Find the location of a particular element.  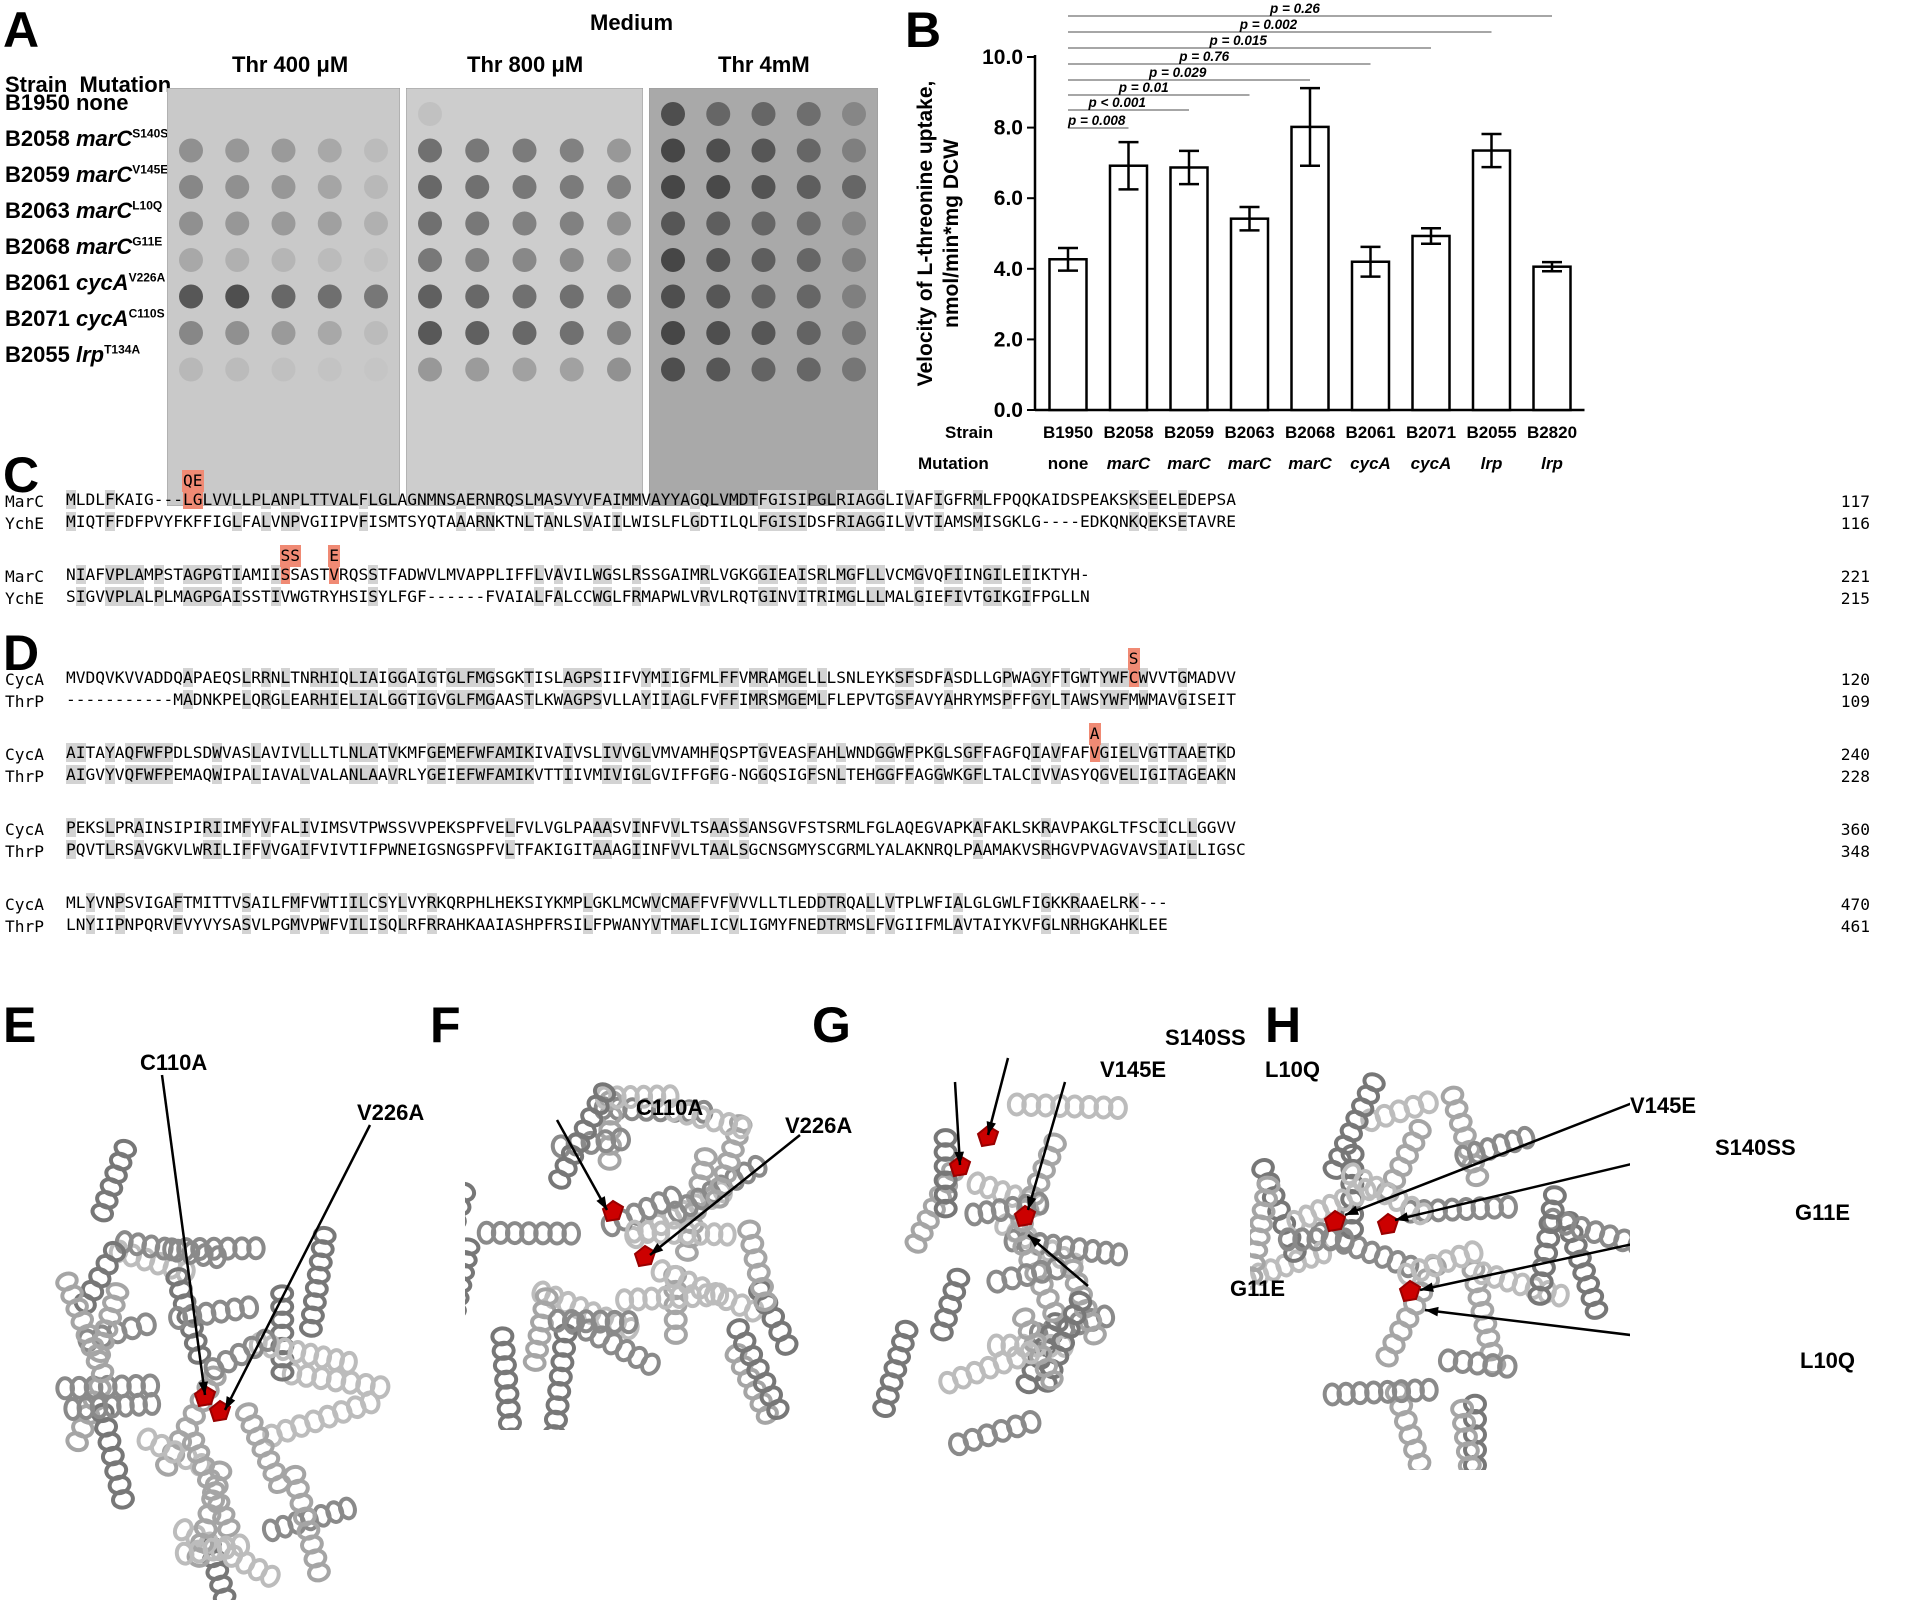

residue: Y is located at coordinates (938, 699).